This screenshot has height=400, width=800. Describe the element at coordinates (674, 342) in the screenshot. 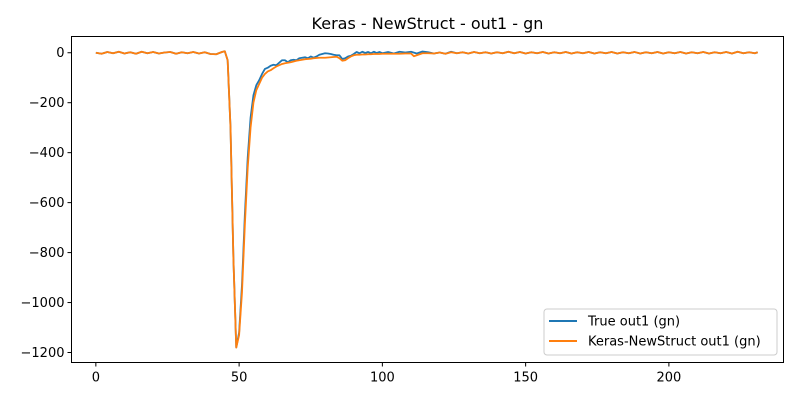

I see `legend-label-keras: Keras-NewStruct out1 (gn)` at that location.